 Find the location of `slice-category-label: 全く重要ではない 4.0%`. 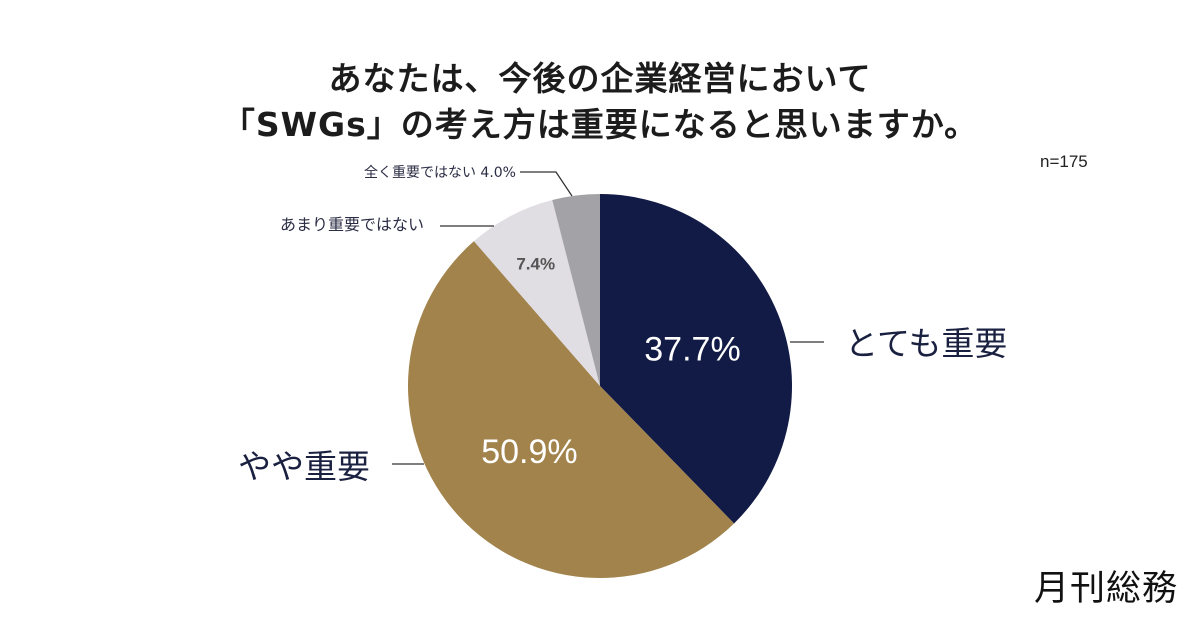

slice-category-label: 全く重要ではない 4.0% is located at coordinates (440, 172).